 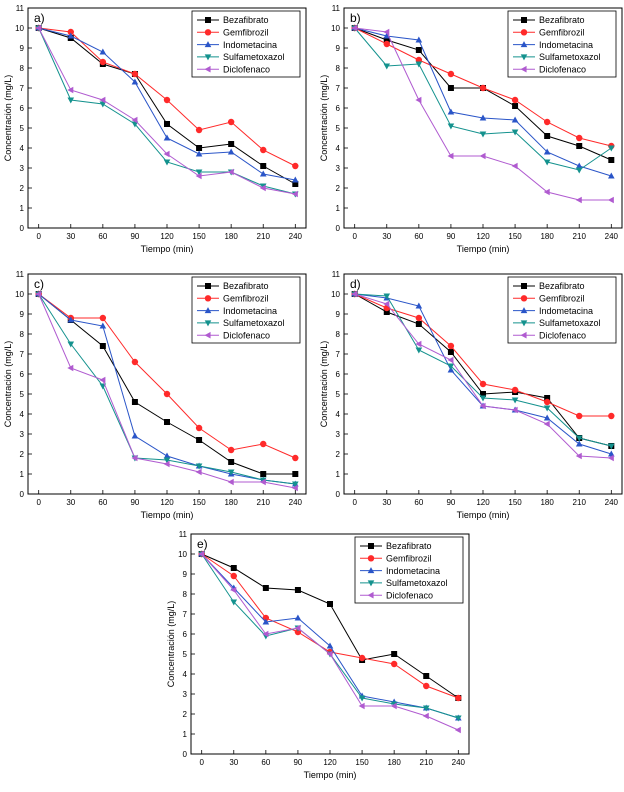 What do you see at coordinates (182, 554) in the screenshot?
I see `y-tick-label: 10` at bounding box center [182, 554].